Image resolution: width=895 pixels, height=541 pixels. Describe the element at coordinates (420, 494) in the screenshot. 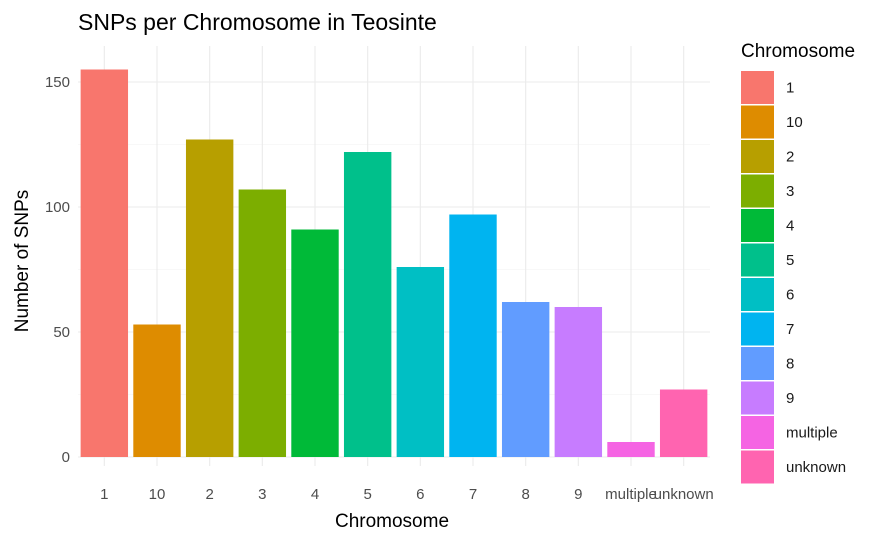

I see `x-tick-label: 6` at that location.